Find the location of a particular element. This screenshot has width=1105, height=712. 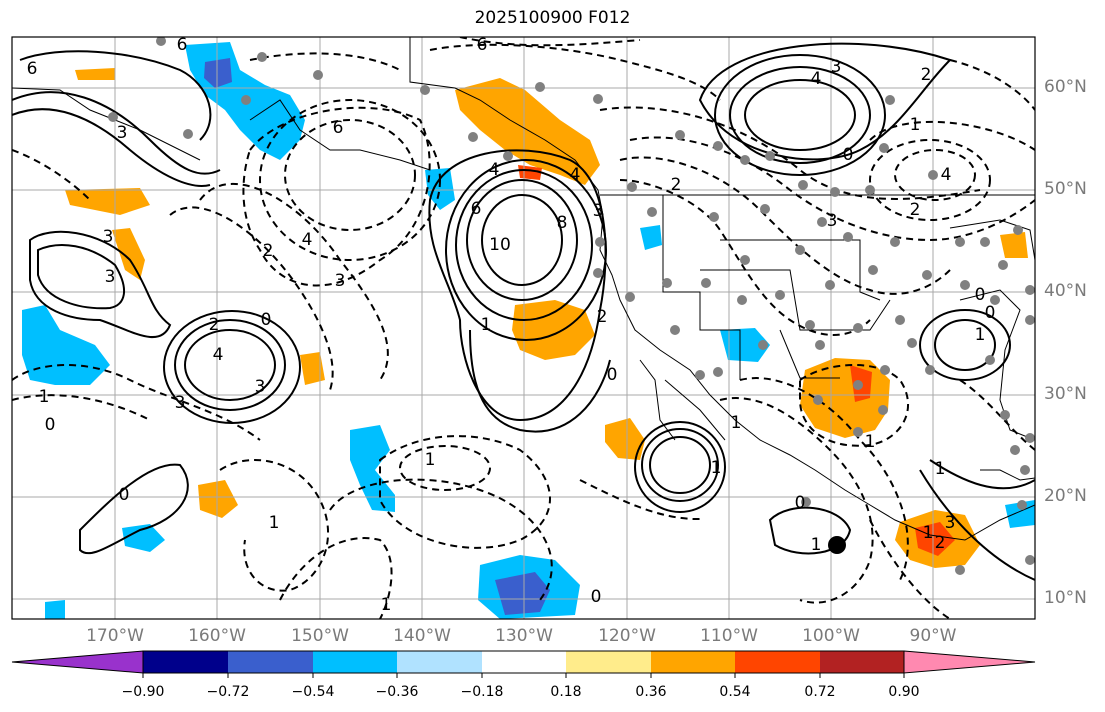

lat-label-10n: 10°N is located at coordinates (1065, 598).